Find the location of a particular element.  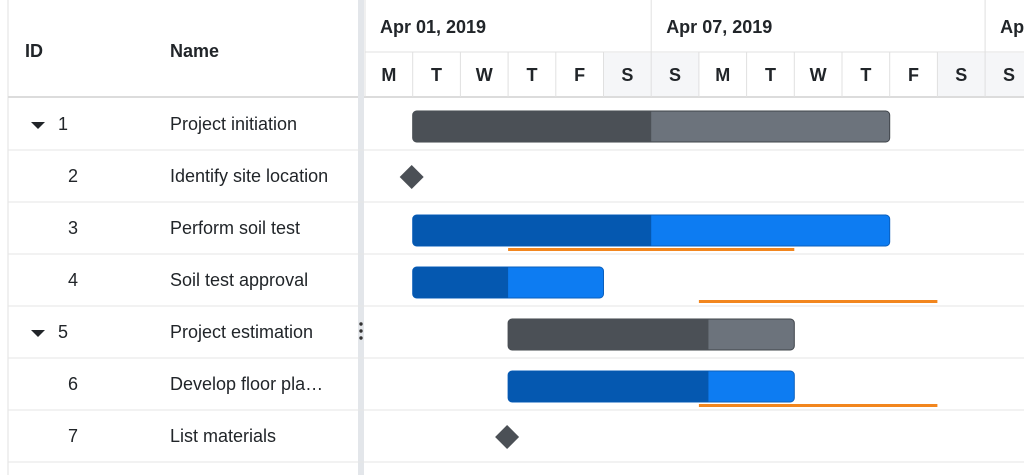

task-id: 2 is located at coordinates (73, 176).